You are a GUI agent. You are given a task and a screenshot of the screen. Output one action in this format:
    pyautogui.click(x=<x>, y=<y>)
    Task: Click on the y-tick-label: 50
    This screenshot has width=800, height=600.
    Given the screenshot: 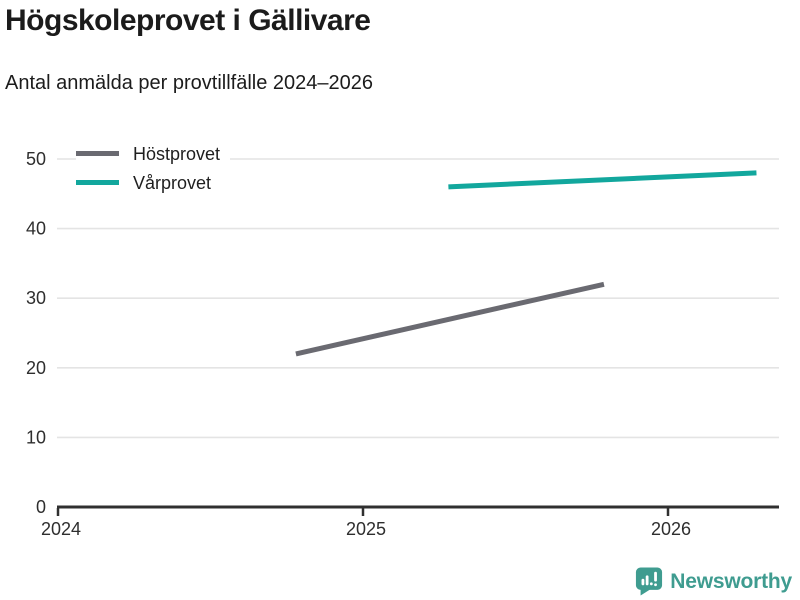 What is the action you would take?
    pyautogui.click(x=36, y=159)
    